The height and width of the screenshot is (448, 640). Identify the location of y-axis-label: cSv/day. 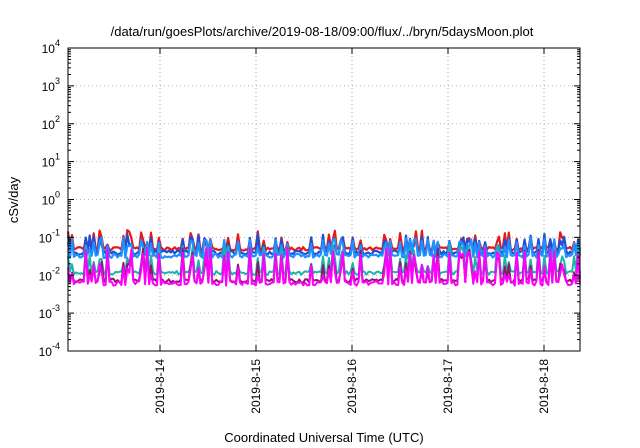
(13, 199).